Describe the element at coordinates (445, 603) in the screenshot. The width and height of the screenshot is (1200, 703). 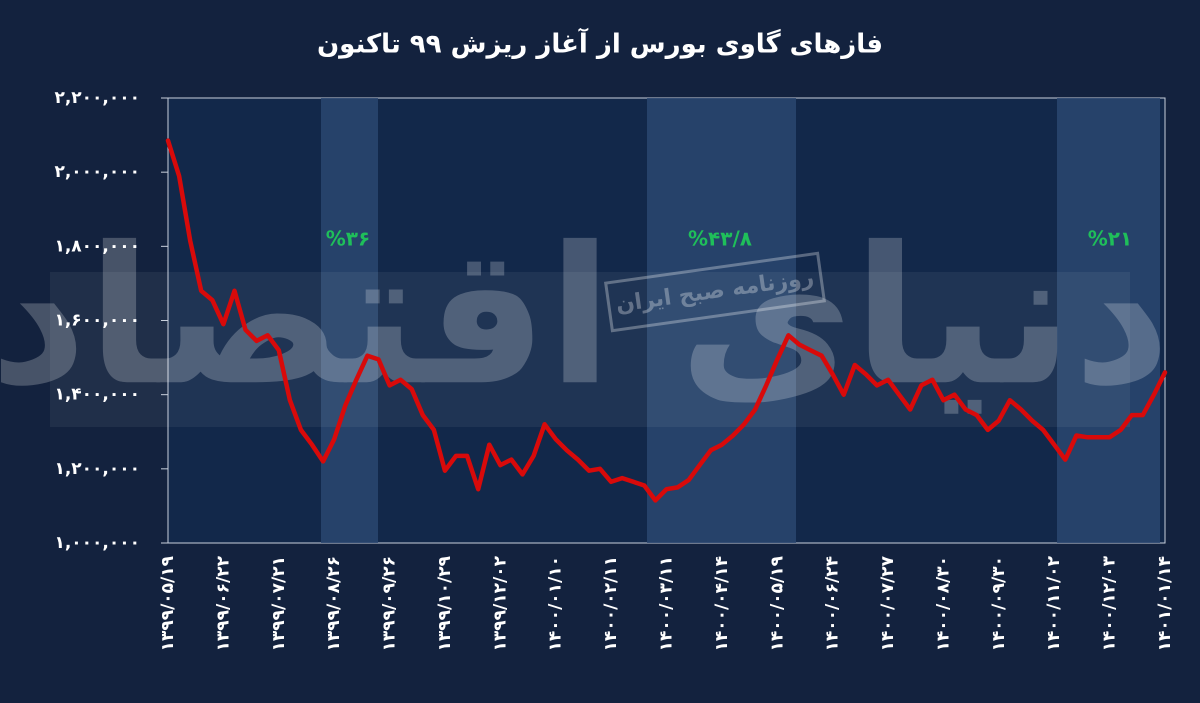
I see `x-tick-label: ۱۳۹۹/۱۰/۲۹` at that location.